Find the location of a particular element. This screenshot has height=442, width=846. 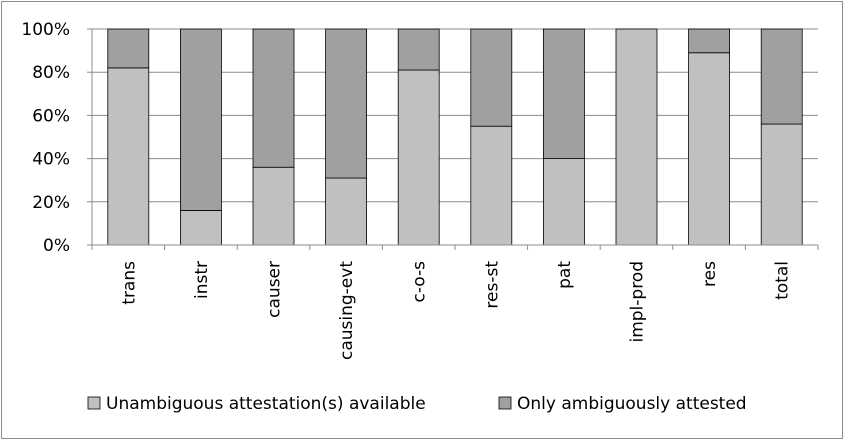

y-tick-label: 100% is located at coordinates (45, 30).